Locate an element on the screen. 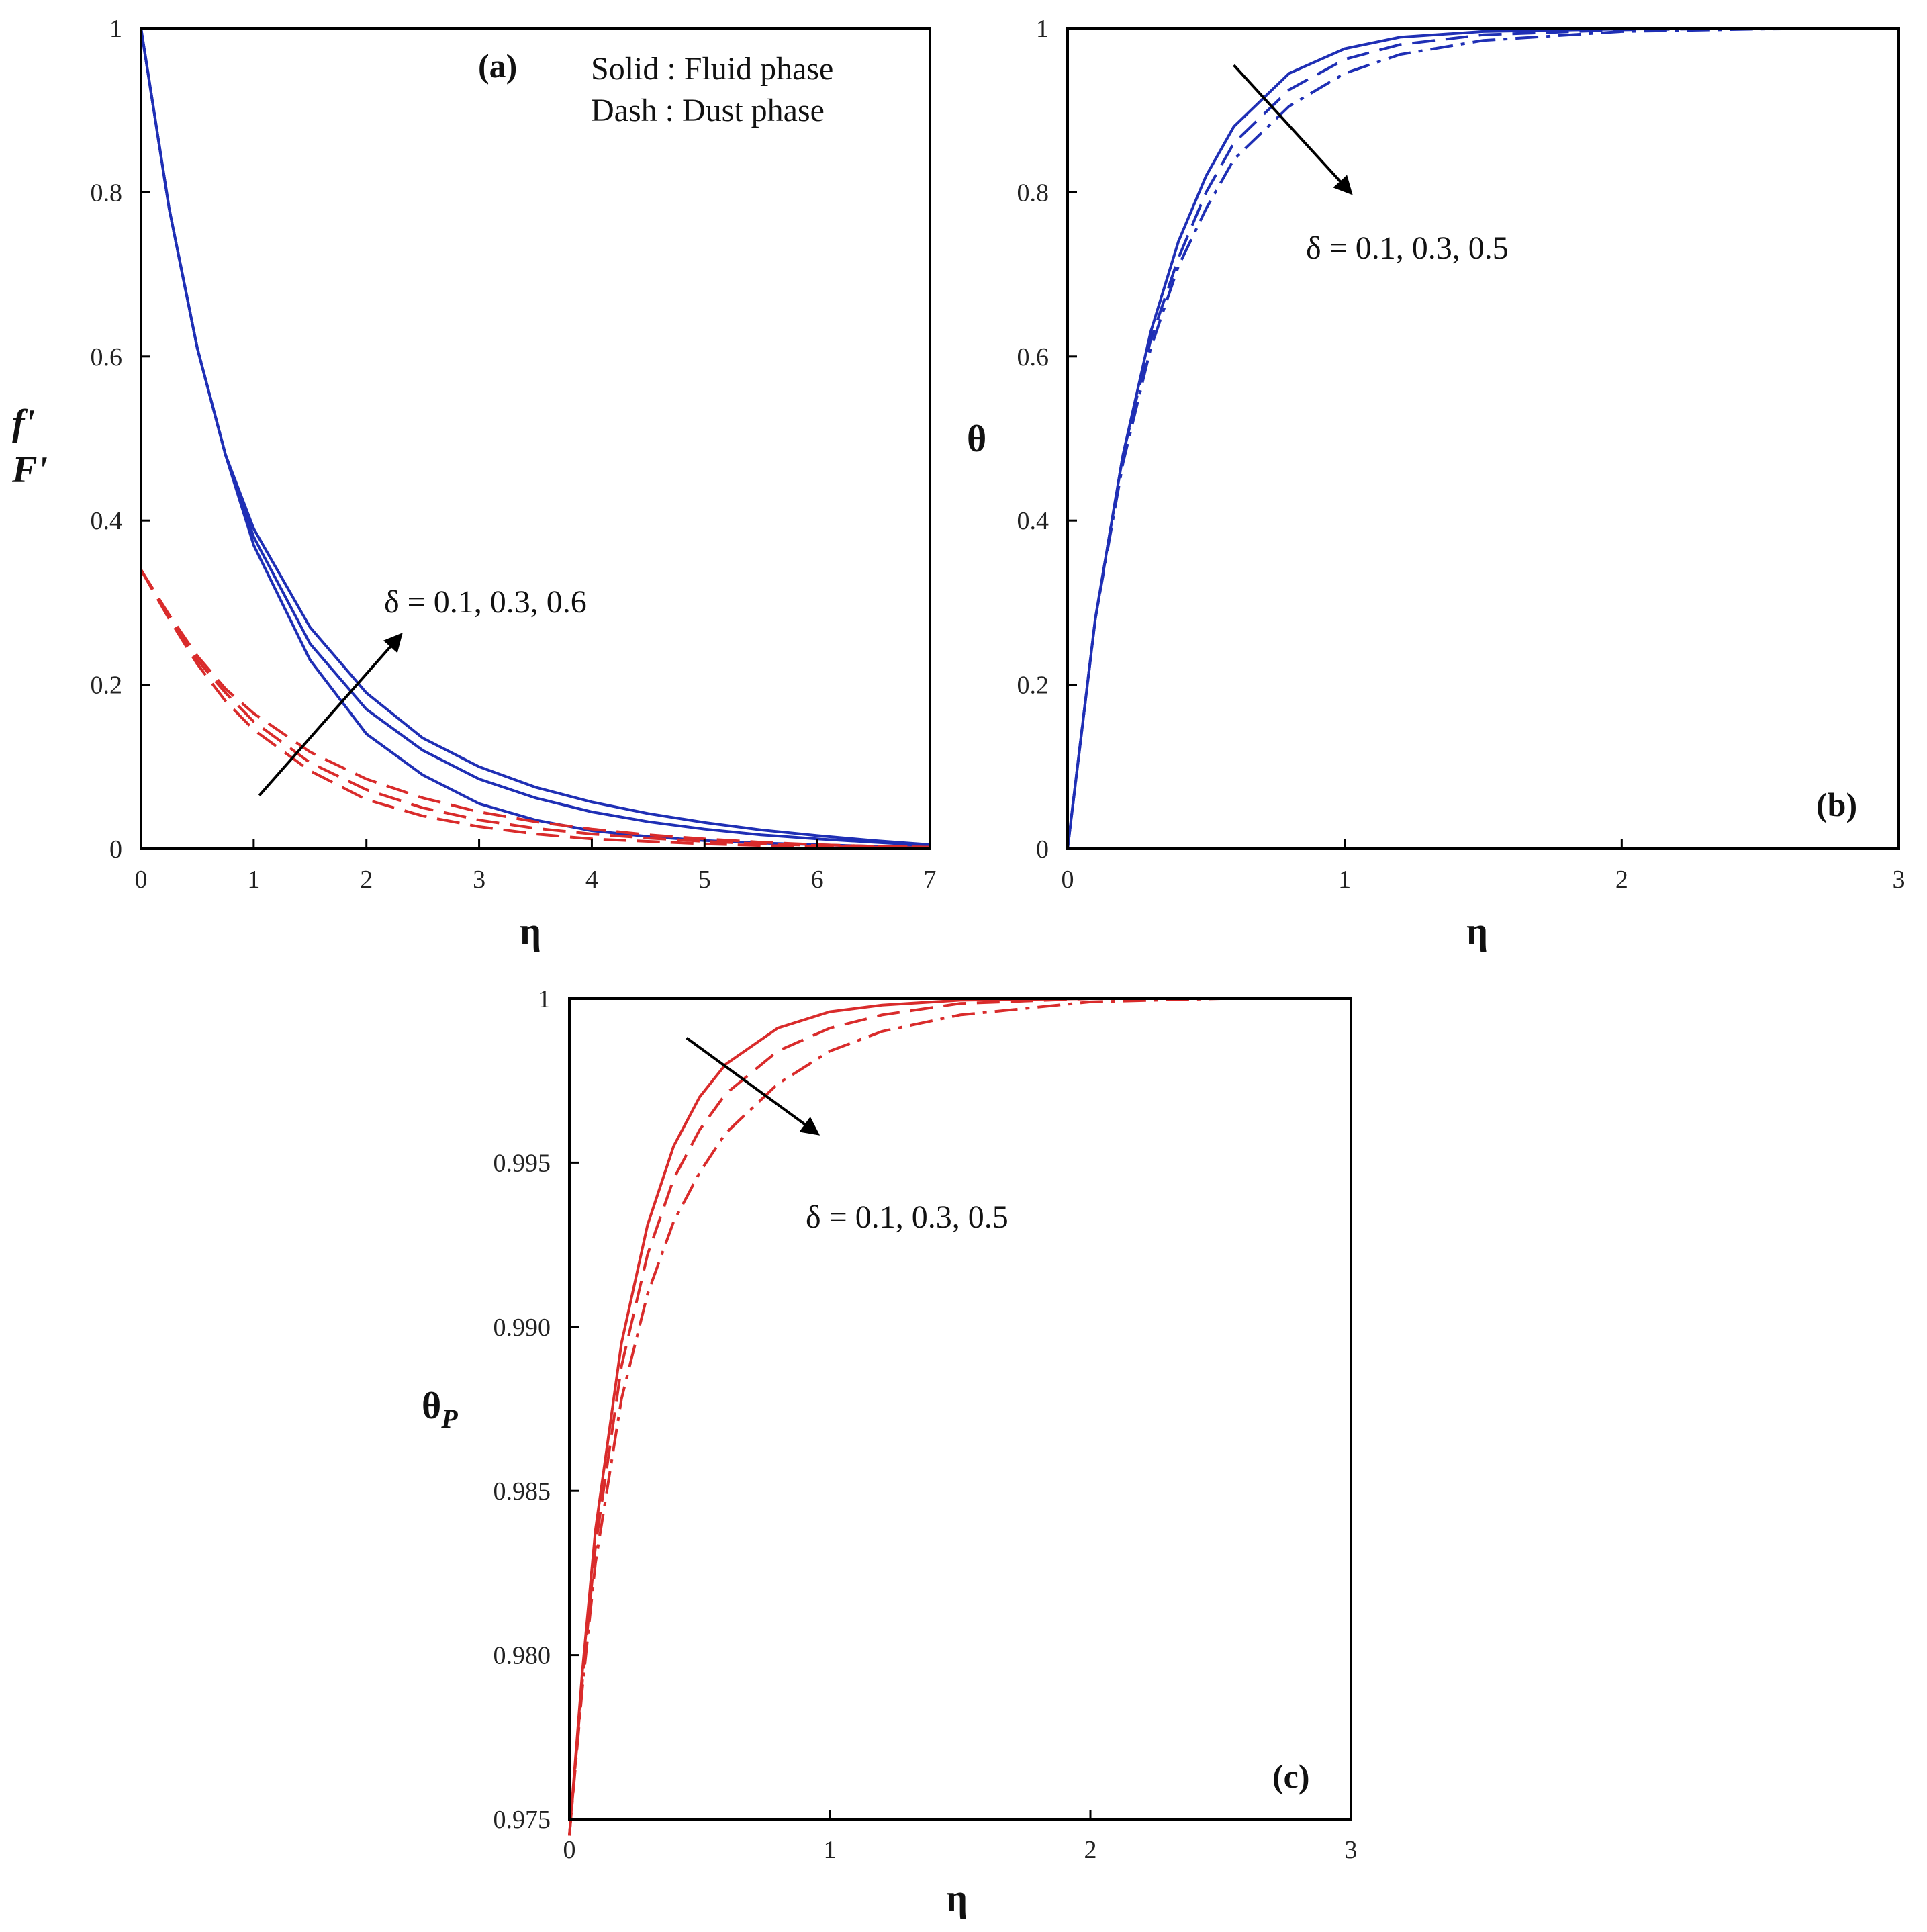 The image size is (1927, 1932). panel-a-ytick-label: 0.2 is located at coordinates (107, 686).